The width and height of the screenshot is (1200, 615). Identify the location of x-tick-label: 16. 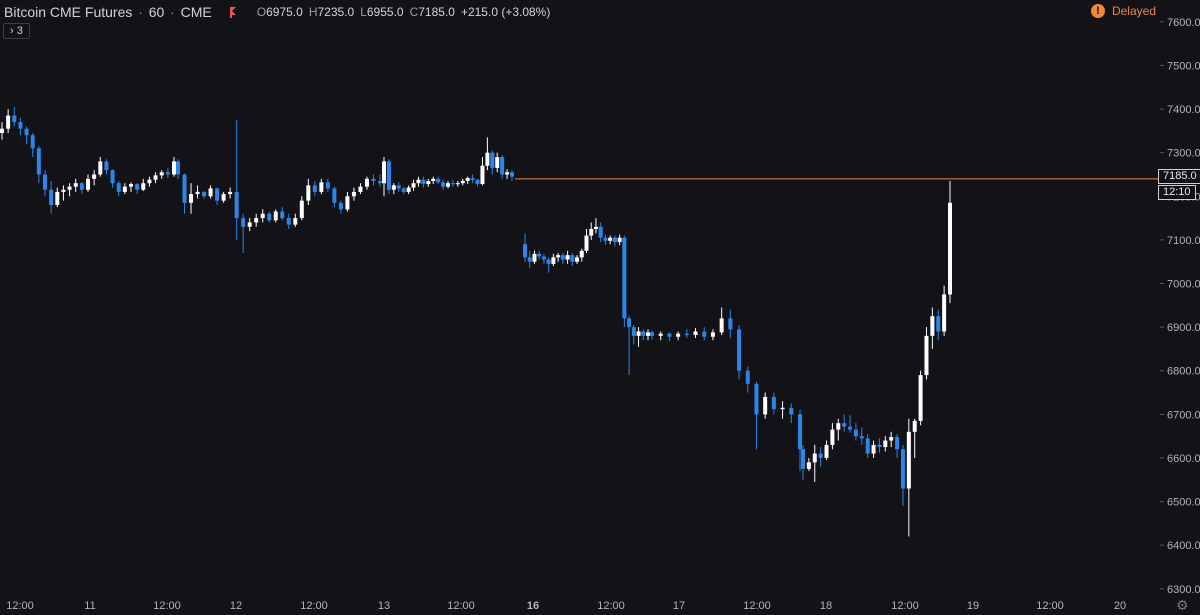
(533, 606).